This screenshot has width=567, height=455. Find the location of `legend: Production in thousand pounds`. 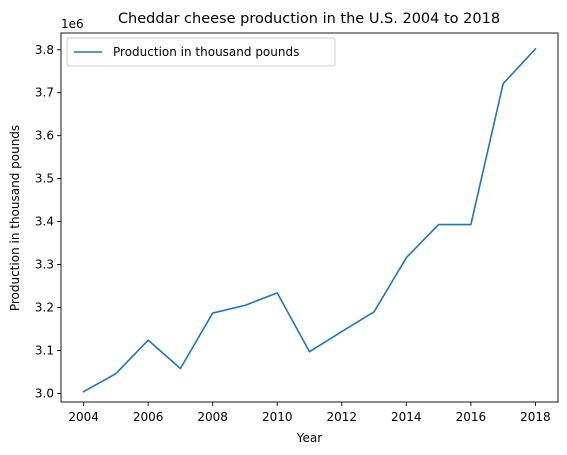

legend: Production in thousand pounds is located at coordinates (201, 52).